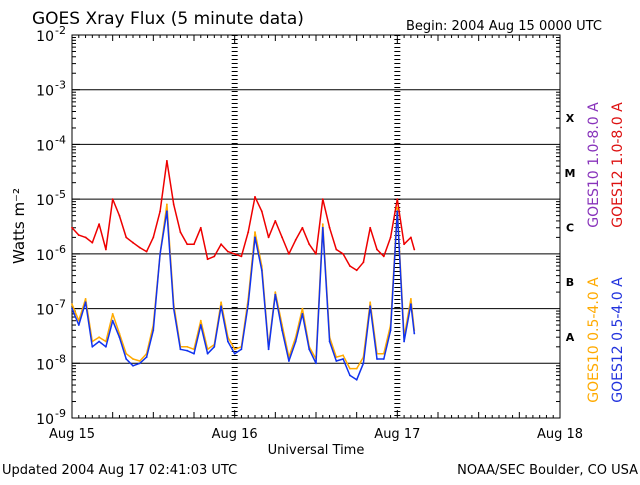  What do you see at coordinates (60, 30) in the screenshot?
I see `y-tick-exponent: -2` at bounding box center [60, 30].